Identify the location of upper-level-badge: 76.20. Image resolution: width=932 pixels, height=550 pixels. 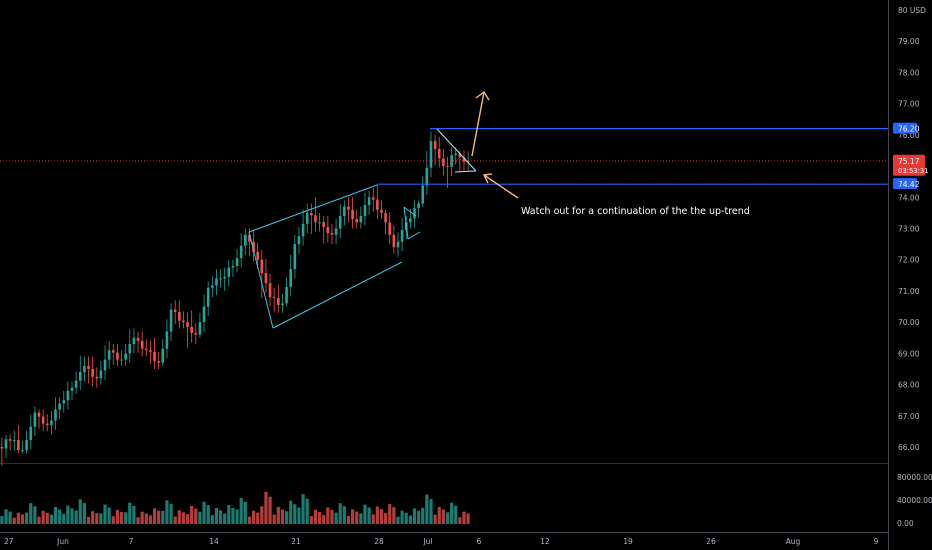
(906, 128).